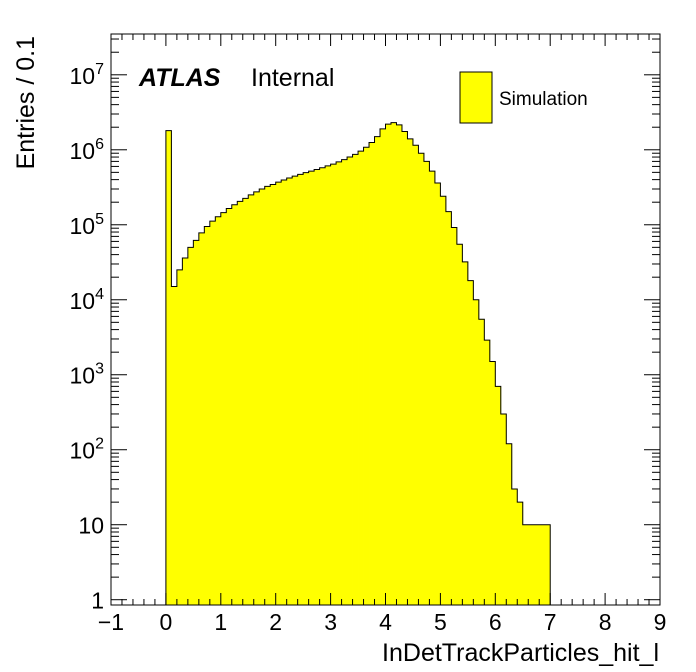 The height and width of the screenshot is (672, 696). I want to click on y-tick-label: 10³, so click(87, 375).